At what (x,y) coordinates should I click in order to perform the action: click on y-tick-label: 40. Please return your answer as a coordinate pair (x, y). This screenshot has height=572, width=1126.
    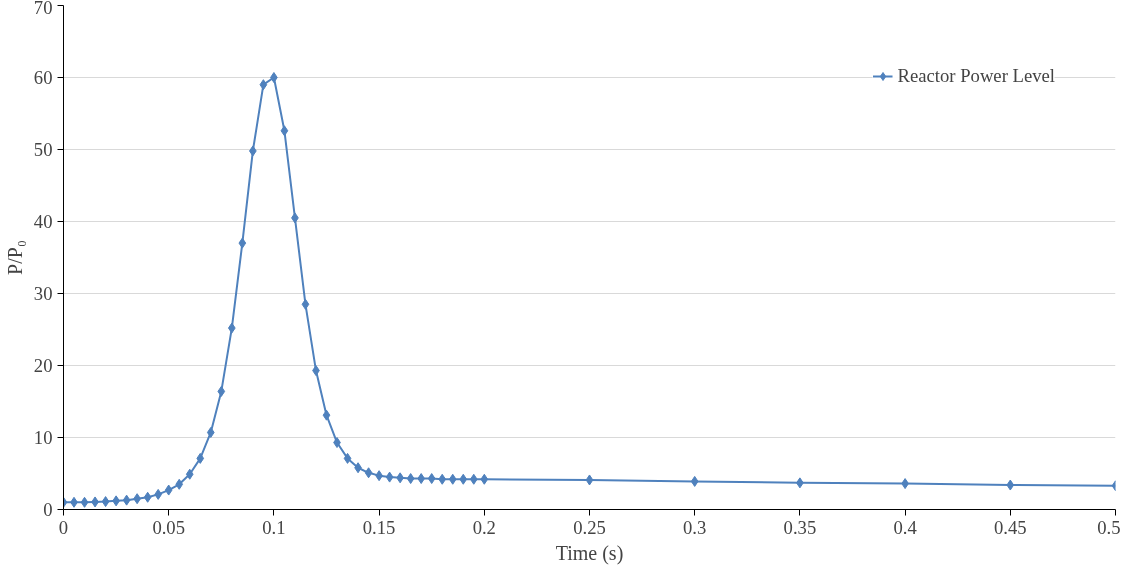
    Looking at the image, I should click on (43, 221).